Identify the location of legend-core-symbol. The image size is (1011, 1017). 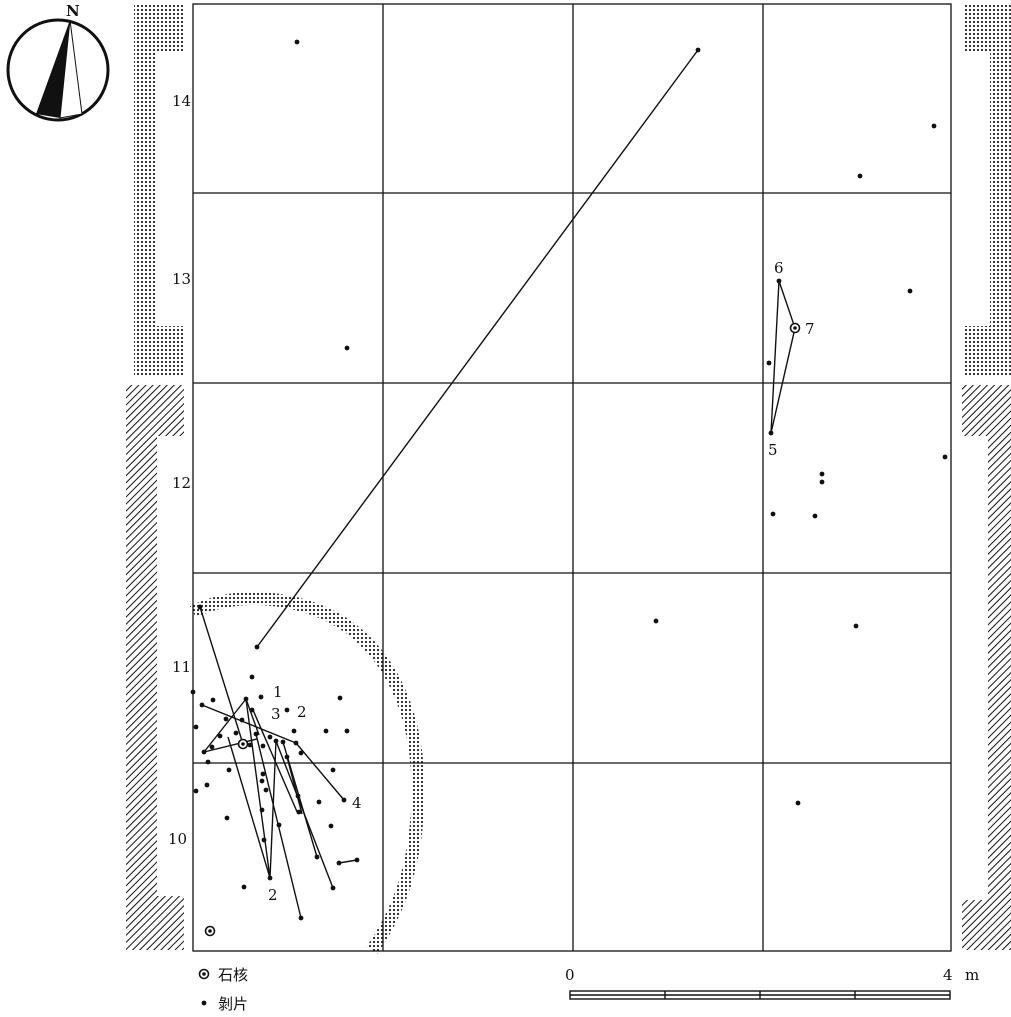
(204, 974).